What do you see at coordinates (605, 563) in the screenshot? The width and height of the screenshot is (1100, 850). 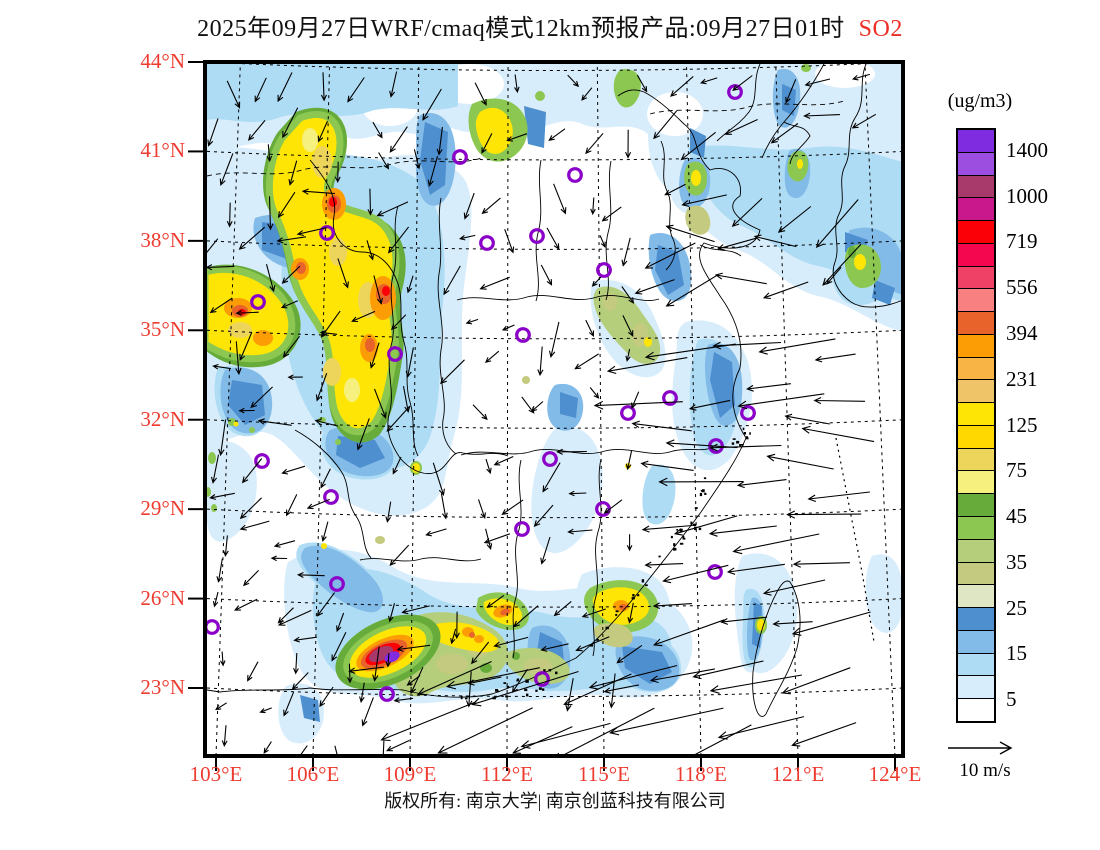 I see `coastal-islands` at bounding box center [605, 563].